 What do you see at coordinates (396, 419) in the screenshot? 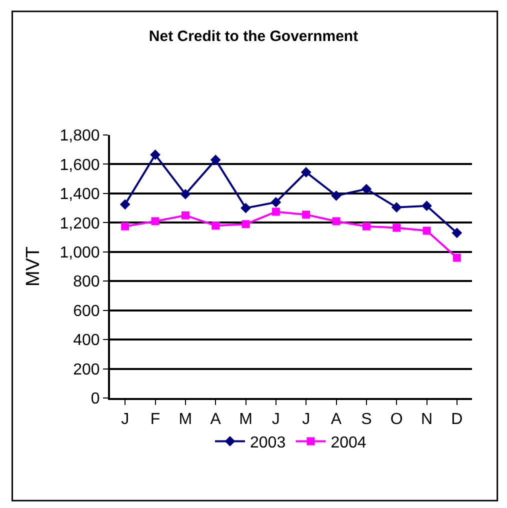
I see `x-tick-label: O` at bounding box center [396, 419].